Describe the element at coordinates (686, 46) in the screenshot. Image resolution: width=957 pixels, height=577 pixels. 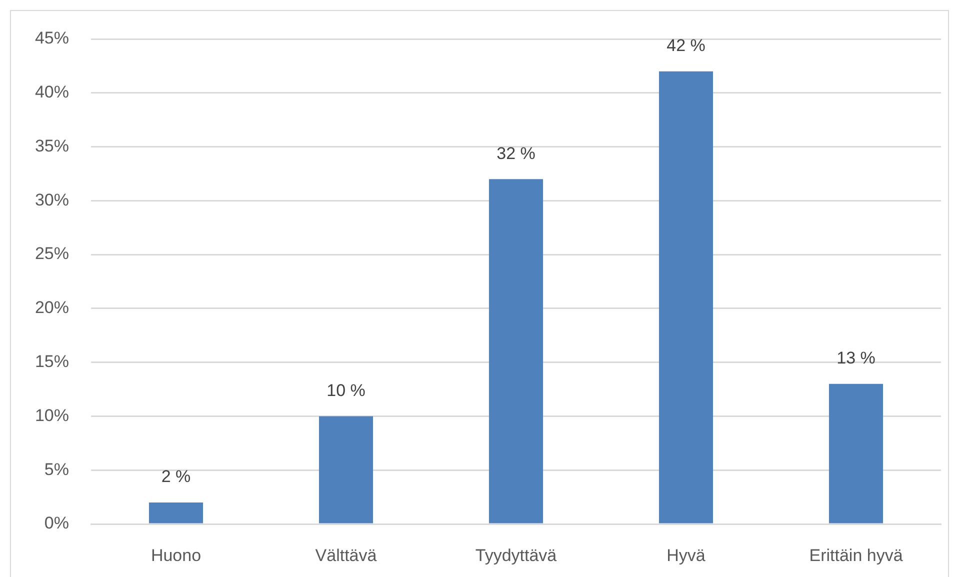
I see `data-label: 42 %` at that location.